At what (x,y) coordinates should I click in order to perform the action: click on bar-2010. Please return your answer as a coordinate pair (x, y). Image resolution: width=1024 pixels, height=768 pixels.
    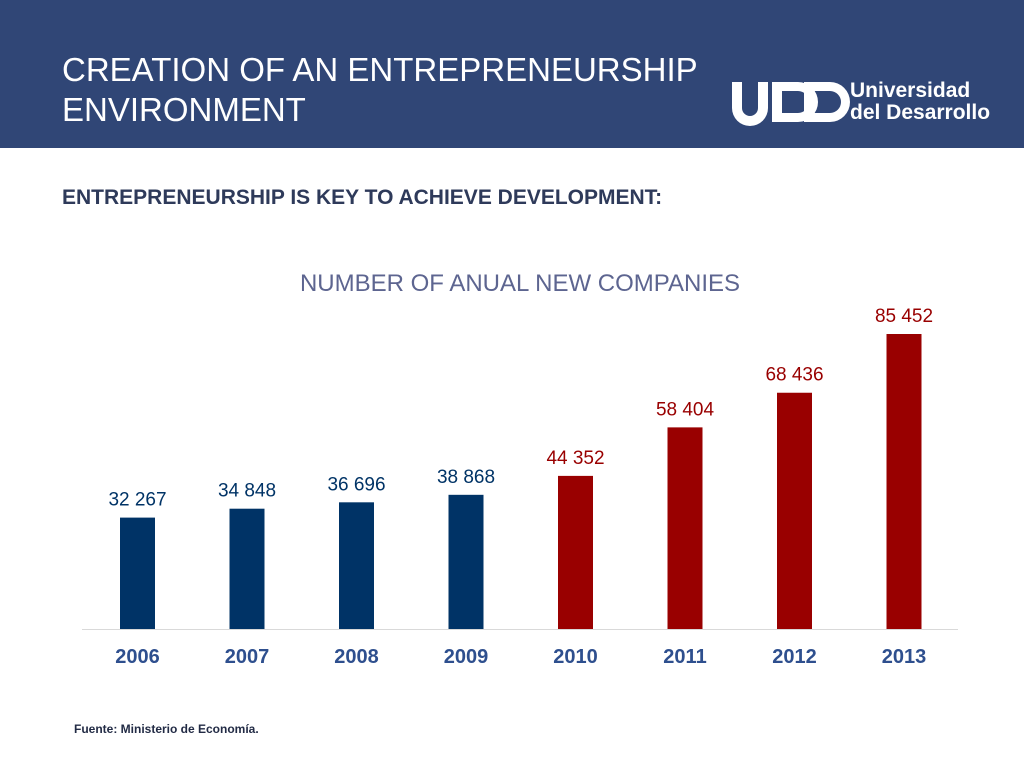
    Looking at the image, I should click on (575, 552).